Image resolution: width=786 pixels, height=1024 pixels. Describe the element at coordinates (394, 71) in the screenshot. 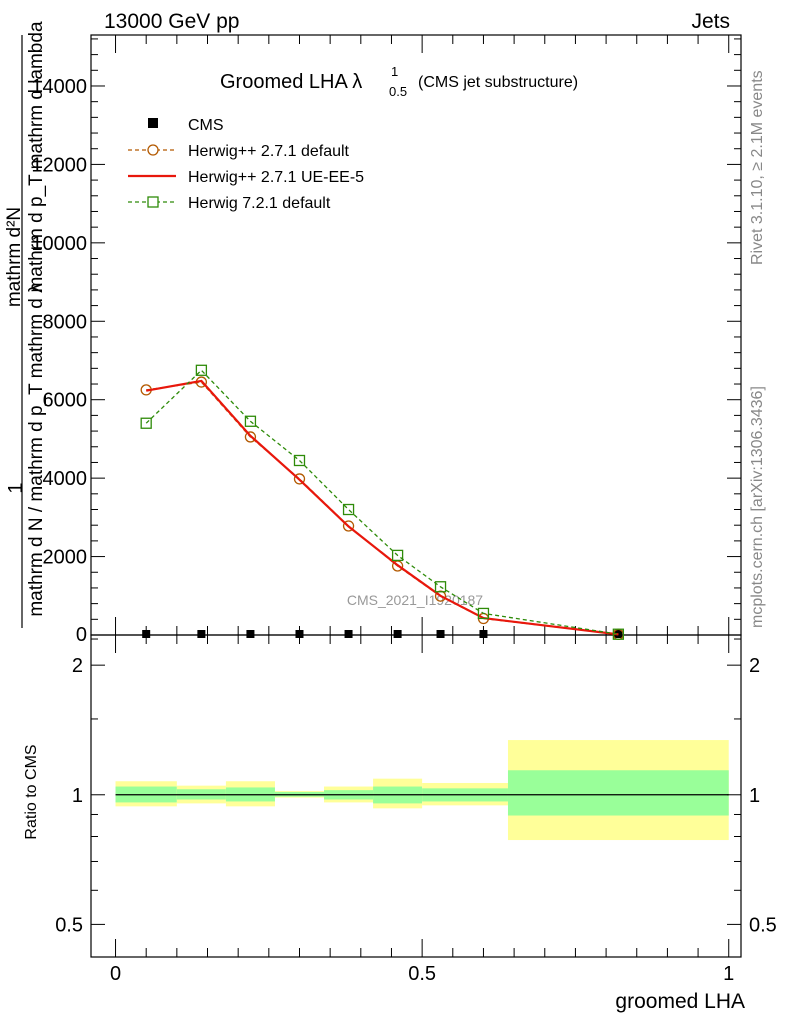

I see `title-sup: 1` at that location.